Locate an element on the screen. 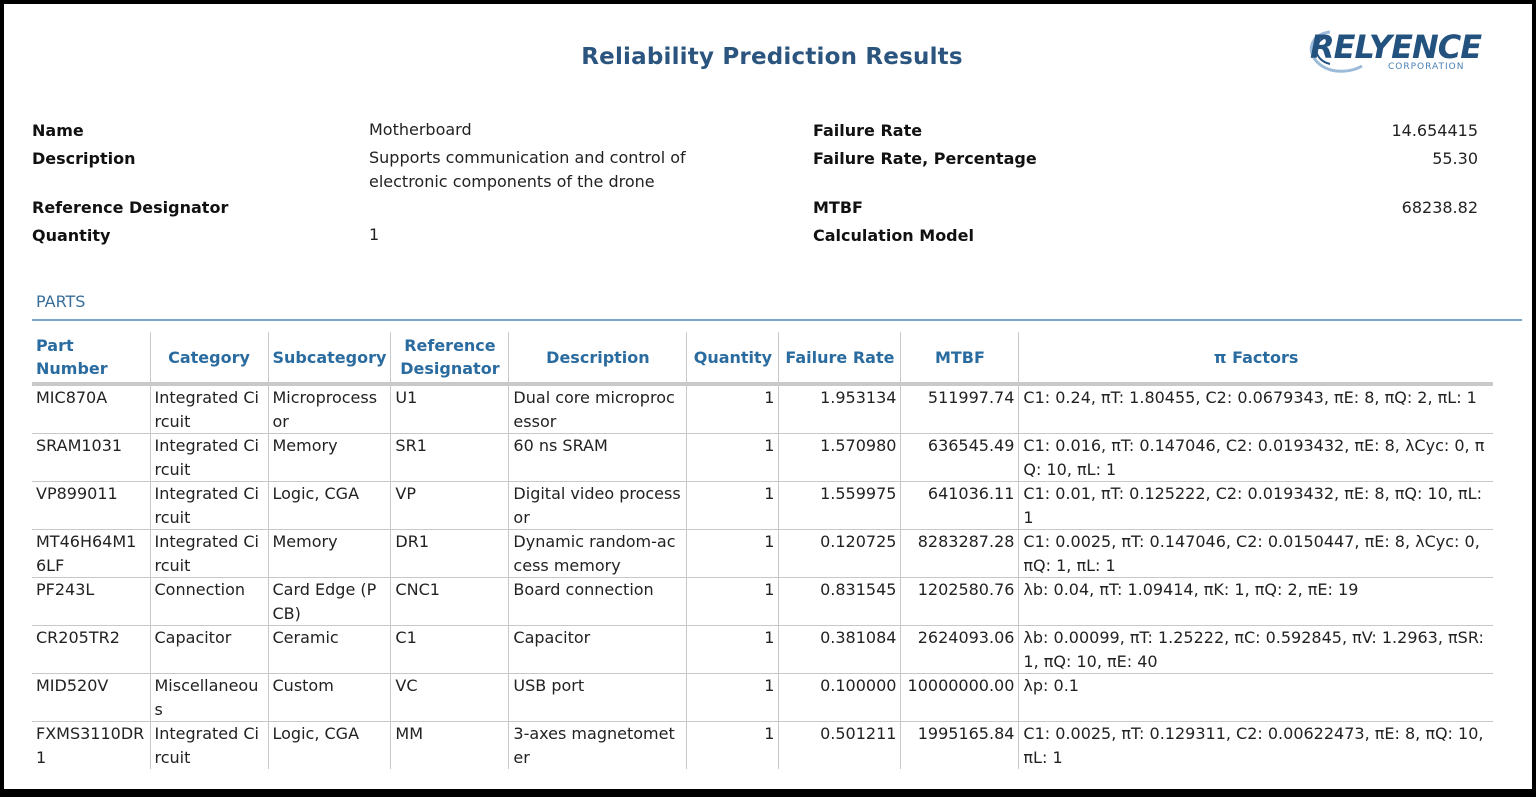  header-description: Description is located at coordinates (597, 359).